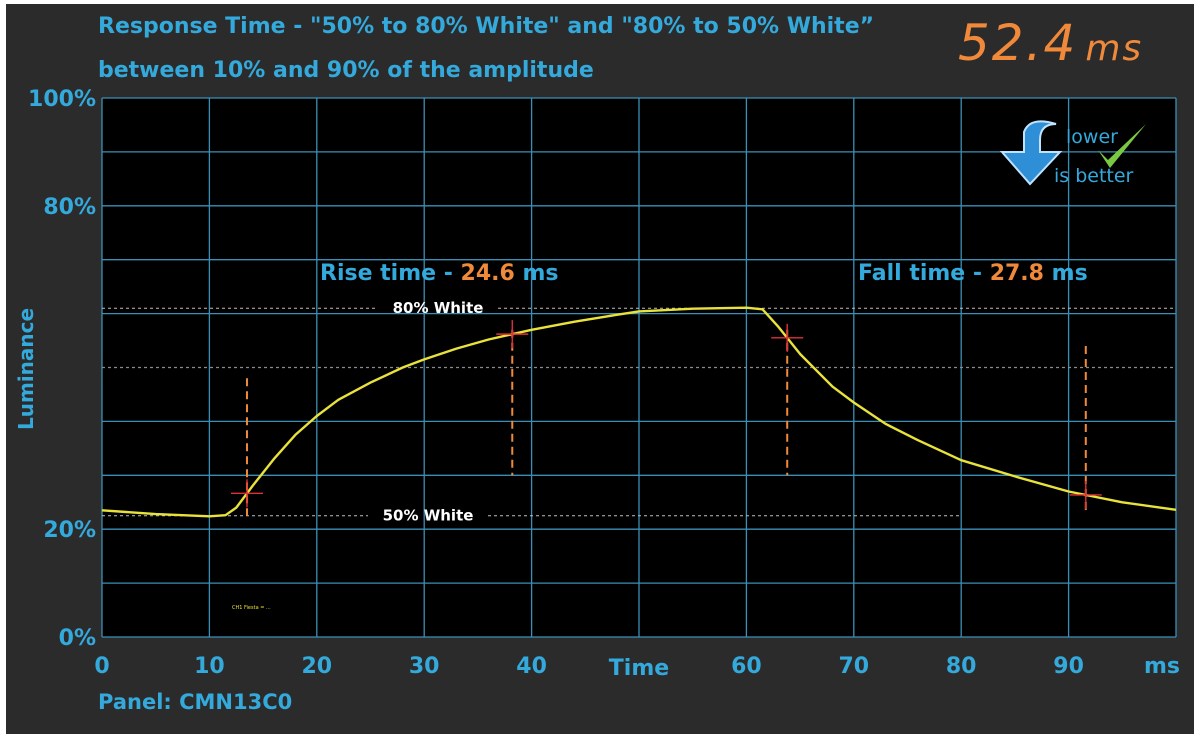 This screenshot has width=1200, height=739. Describe the element at coordinates (1094, 176) in the screenshot. I see `badge-line-2: is better` at that location.